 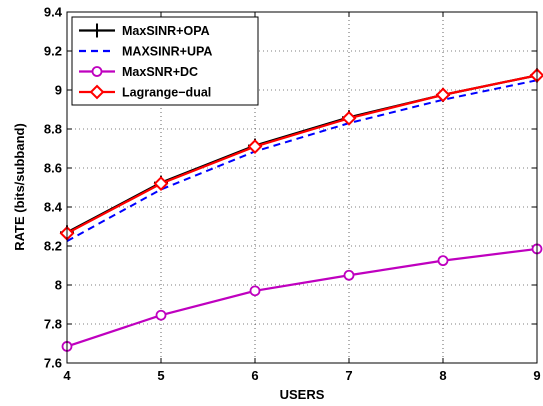 I want to click on y-tick-label: 8.8, so click(x=53, y=129).